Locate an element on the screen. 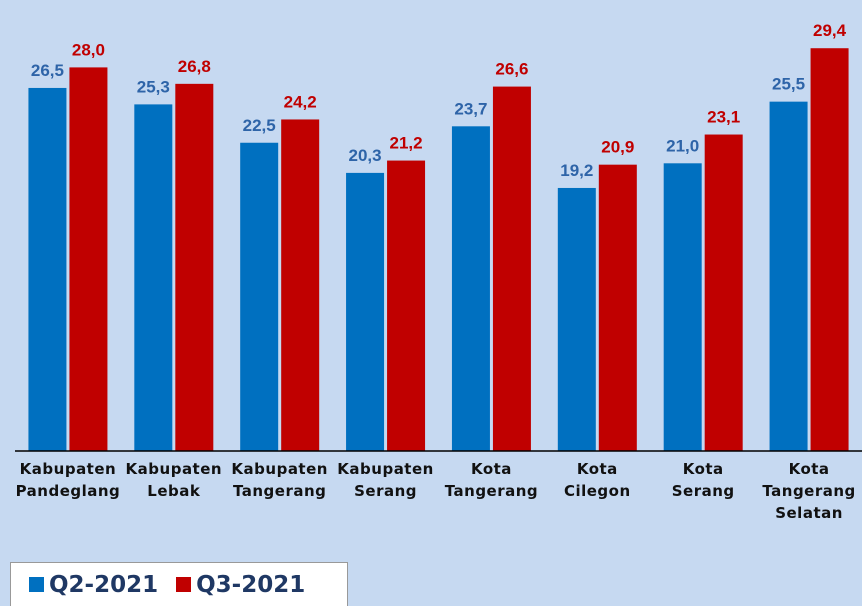 The width and height of the screenshot is (862, 606). legend-item: Q2-2021 is located at coordinates (93, 585).